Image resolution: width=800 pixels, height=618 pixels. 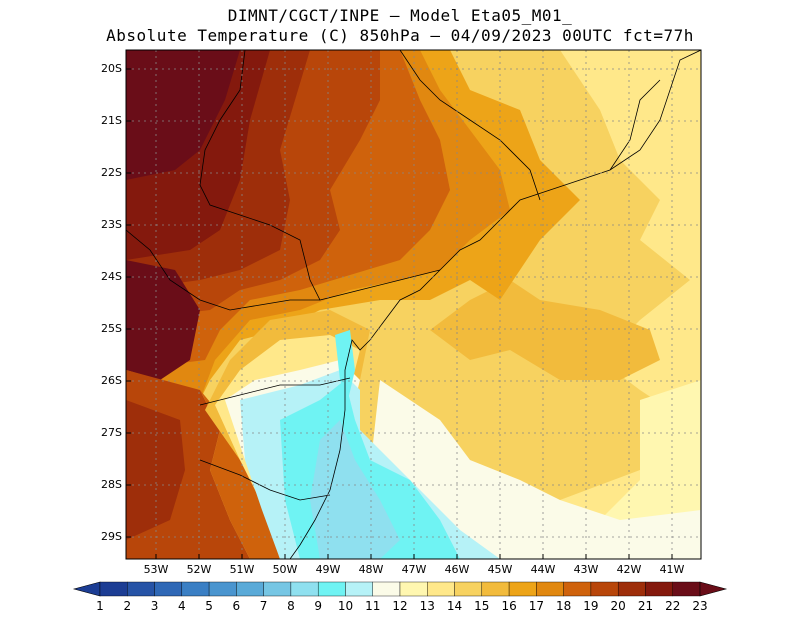 What do you see at coordinates (111, 276) in the screenshot?
I see `lat-label: 24S` at bounding box center [111, 276].